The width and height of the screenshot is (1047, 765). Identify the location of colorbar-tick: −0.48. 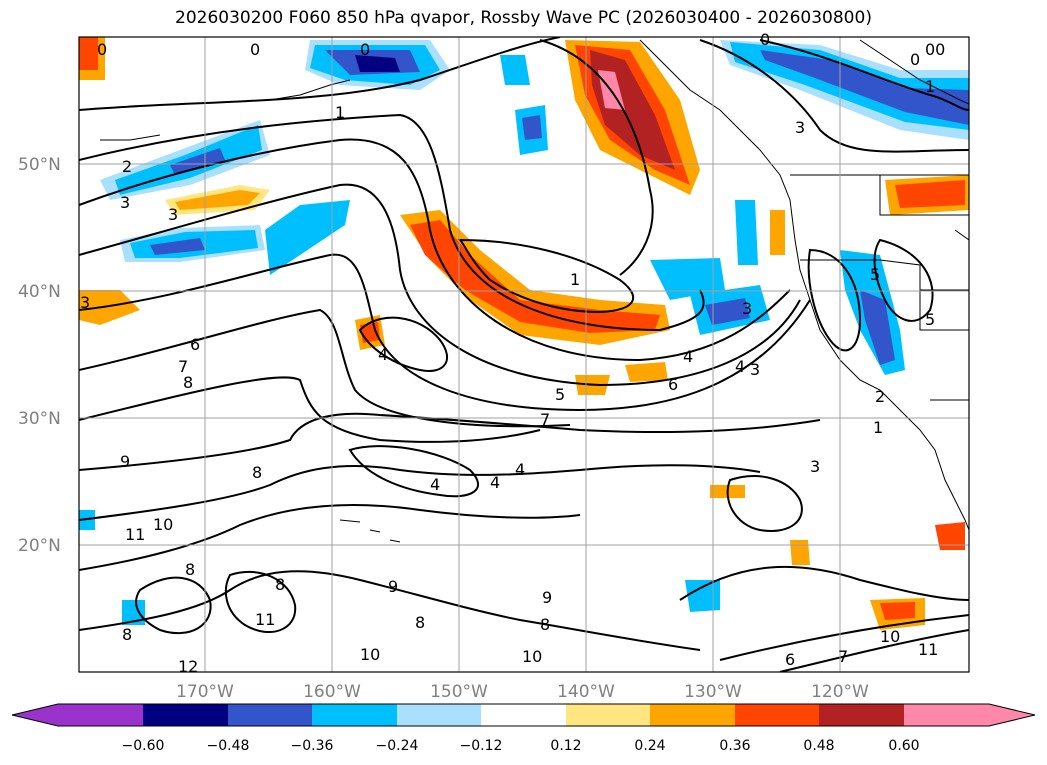
(228, 746).